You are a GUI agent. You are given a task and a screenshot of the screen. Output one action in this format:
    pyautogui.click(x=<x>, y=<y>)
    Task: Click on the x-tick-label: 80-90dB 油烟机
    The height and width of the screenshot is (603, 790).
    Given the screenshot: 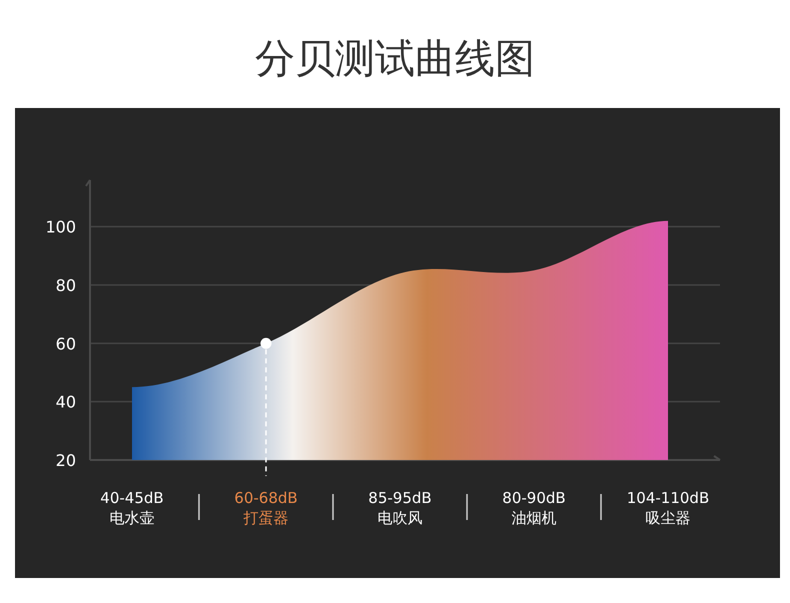 What is the action you would take?
    pyautogui.click(x=534, y=508)
    